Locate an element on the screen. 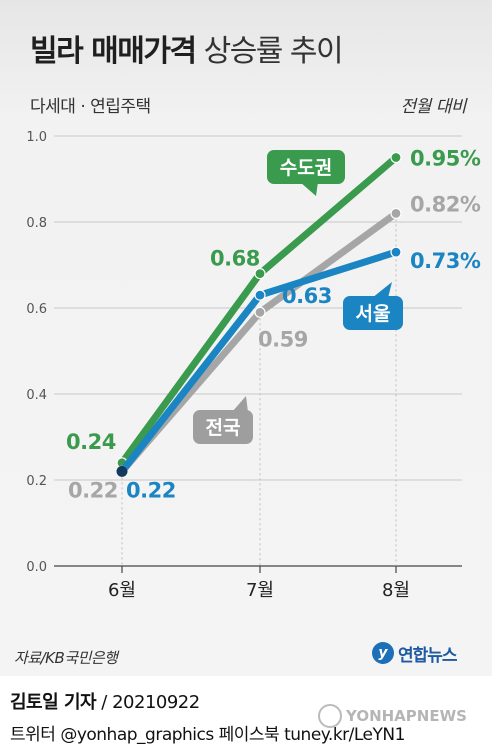 The width and height of the screenshot is (492, 750). chart-title: 빌라 매매가격 상승률 추이 is located at coordinates (187, 48).